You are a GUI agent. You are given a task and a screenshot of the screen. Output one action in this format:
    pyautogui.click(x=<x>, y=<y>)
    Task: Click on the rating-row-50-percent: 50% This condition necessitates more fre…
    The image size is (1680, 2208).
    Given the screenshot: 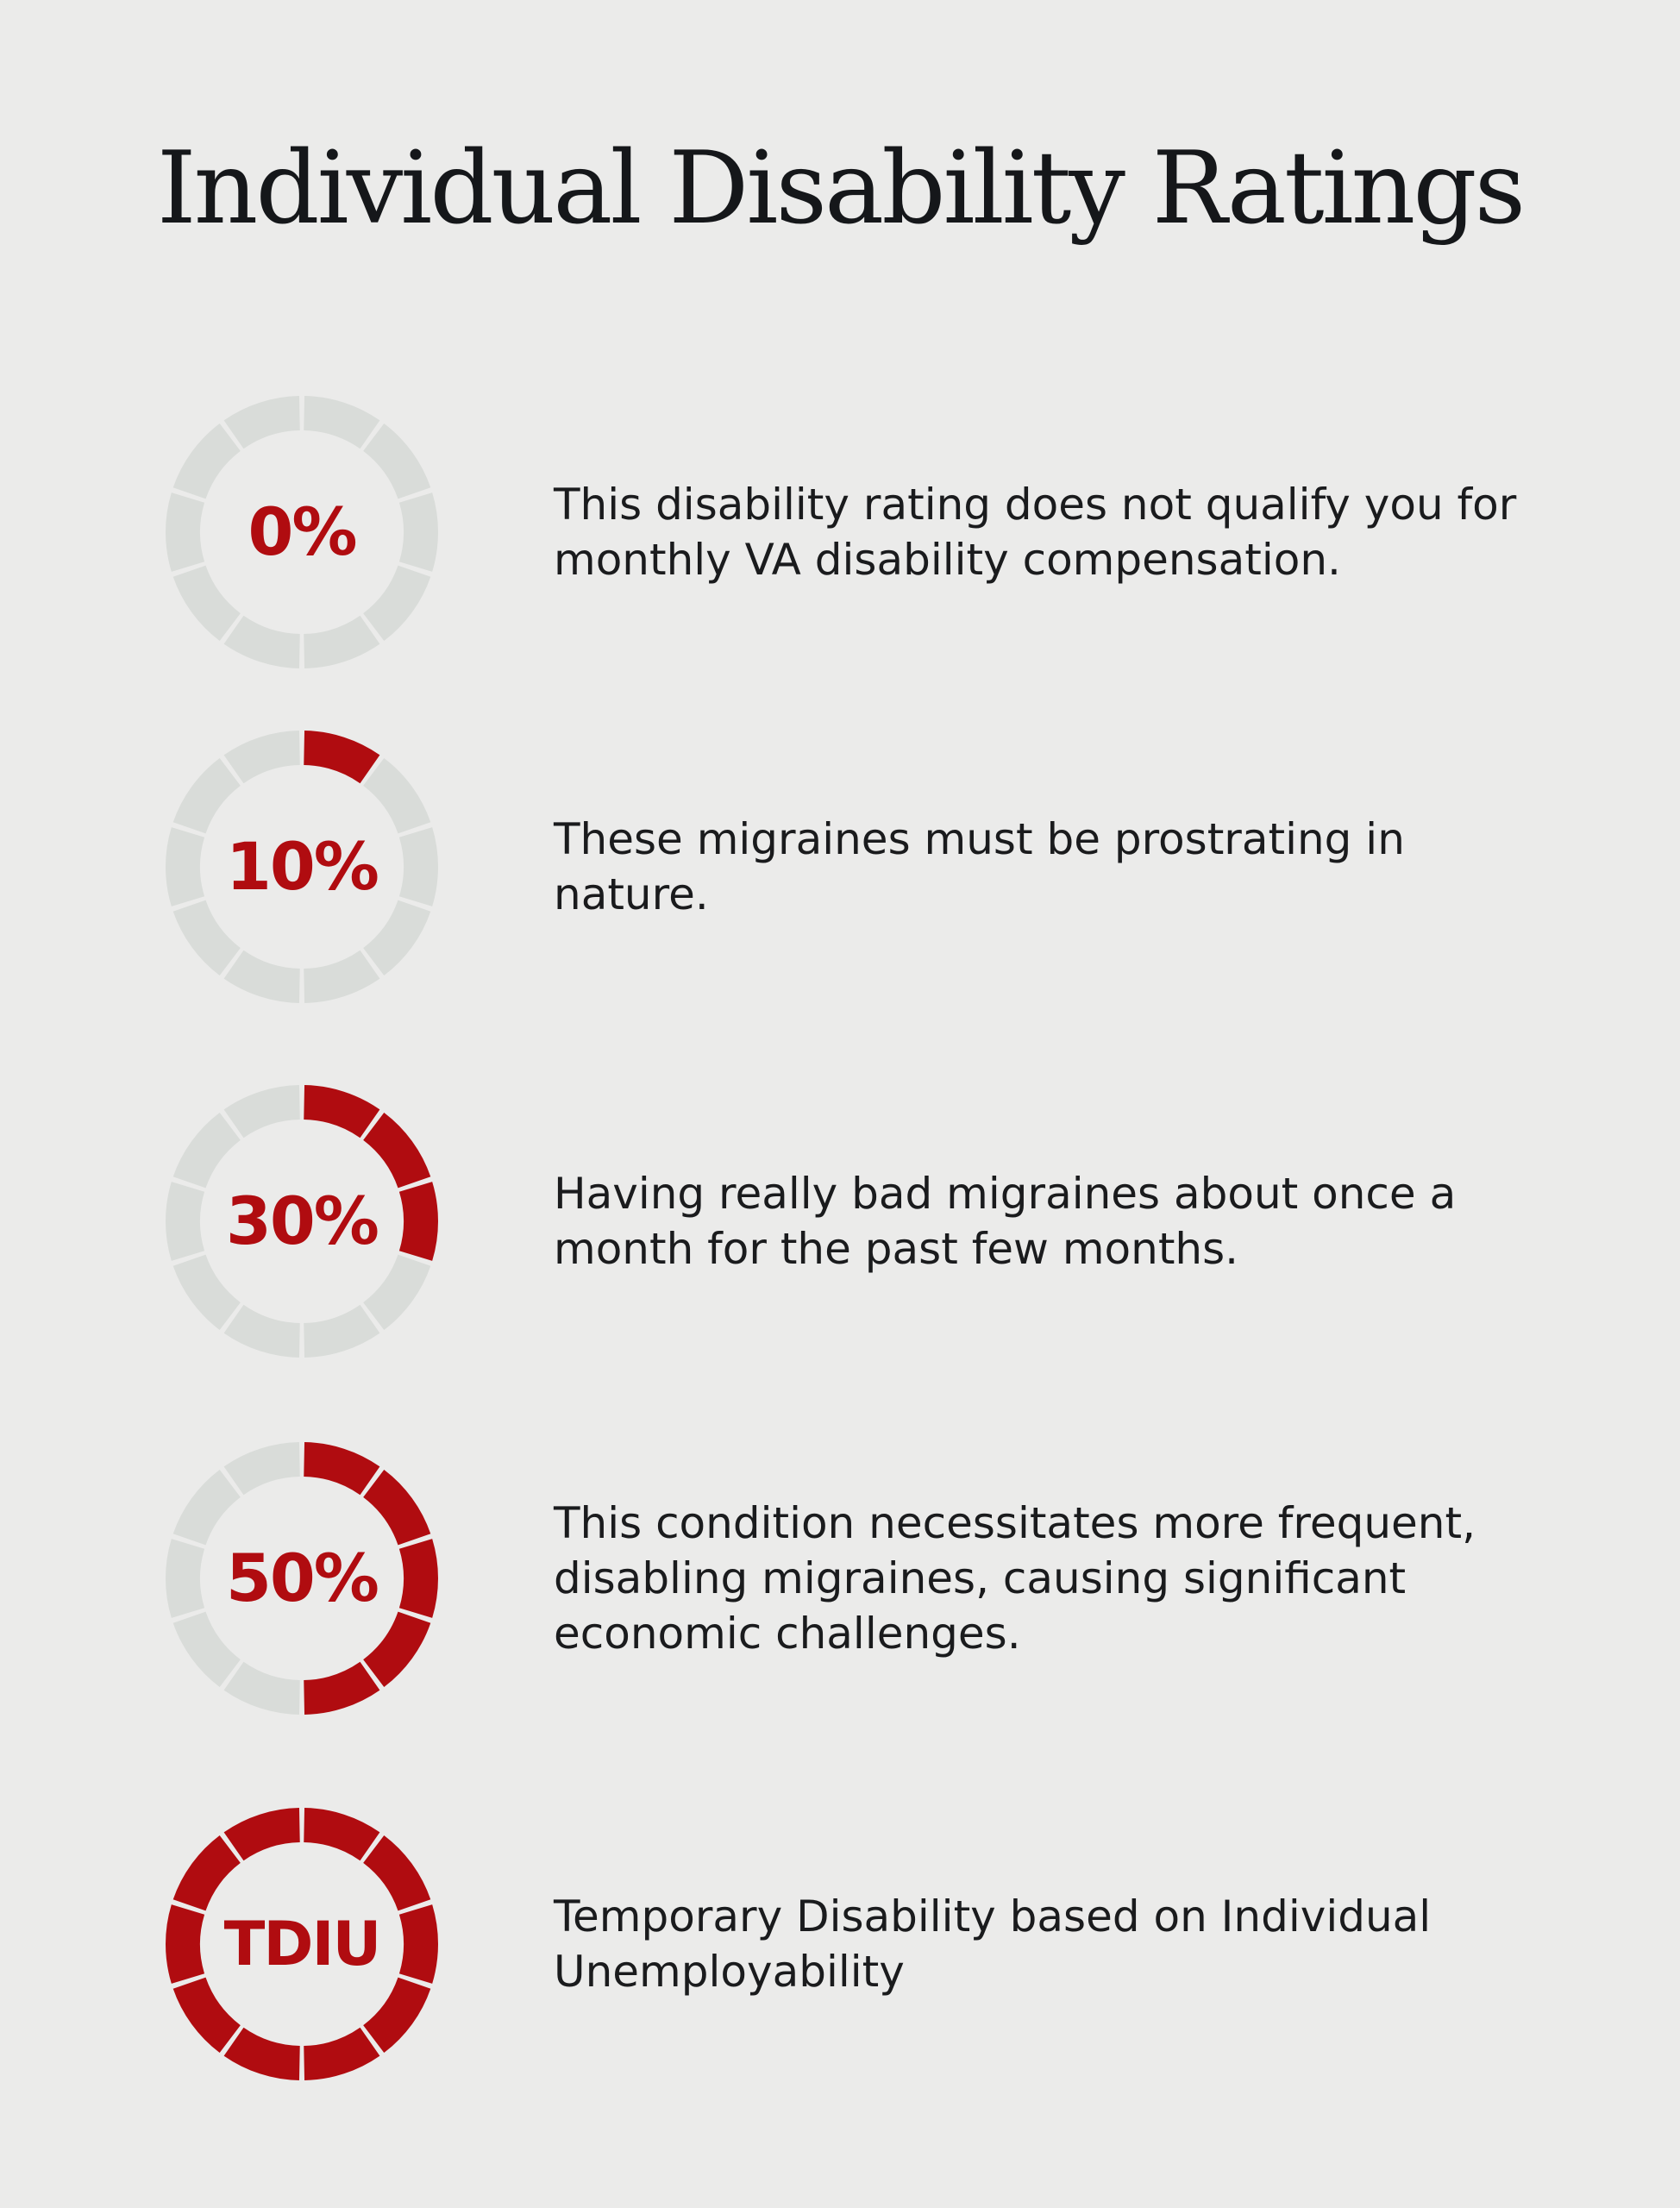 What is the action you would take?
    pyautogui.click(x=840, y=1578)
    